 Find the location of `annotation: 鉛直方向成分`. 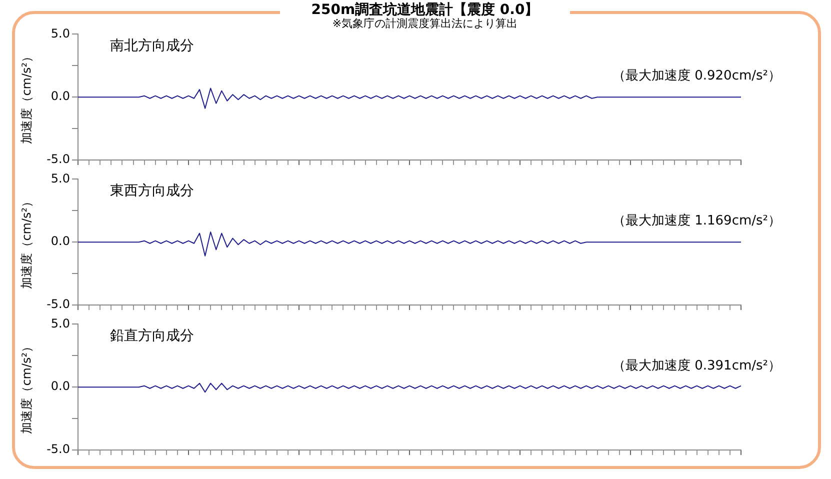

annotation: 鉛直方向成分 is located at coordinates (152, 336).